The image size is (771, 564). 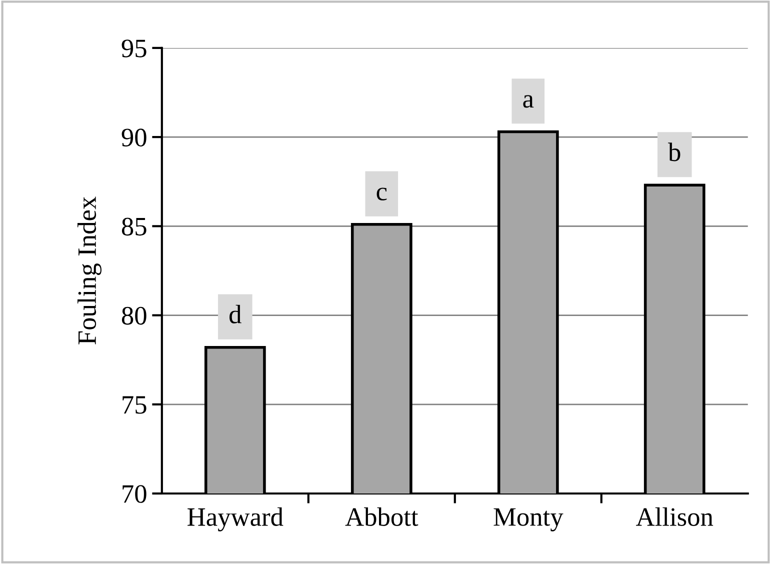 I want to click on annotation: a, so click(x=528, y=101).